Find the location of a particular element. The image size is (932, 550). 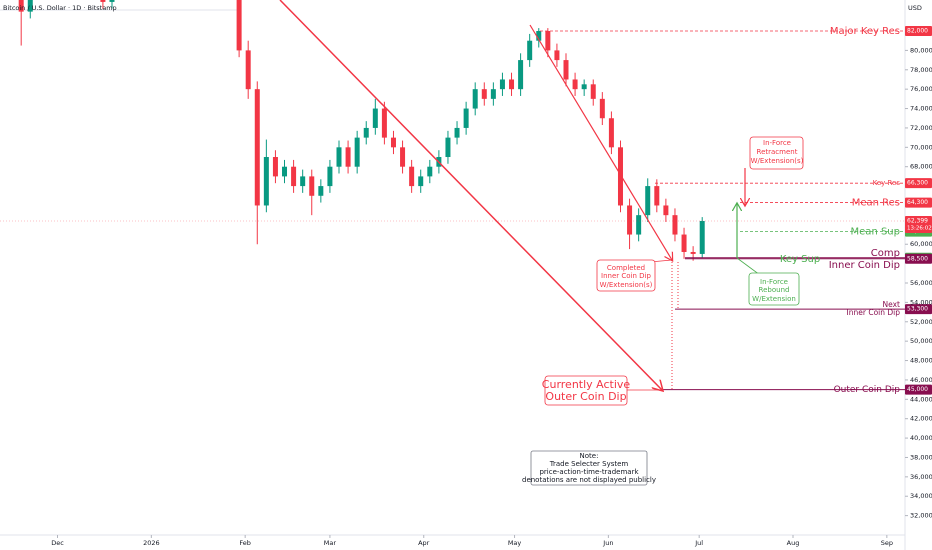

x-tick-label: 2026 is located at coordinates (151, 543).